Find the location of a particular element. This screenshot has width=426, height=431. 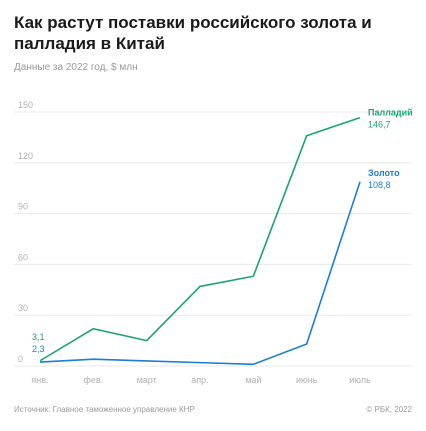

y-tick-label: 150 is located at coordinates (25, 105).